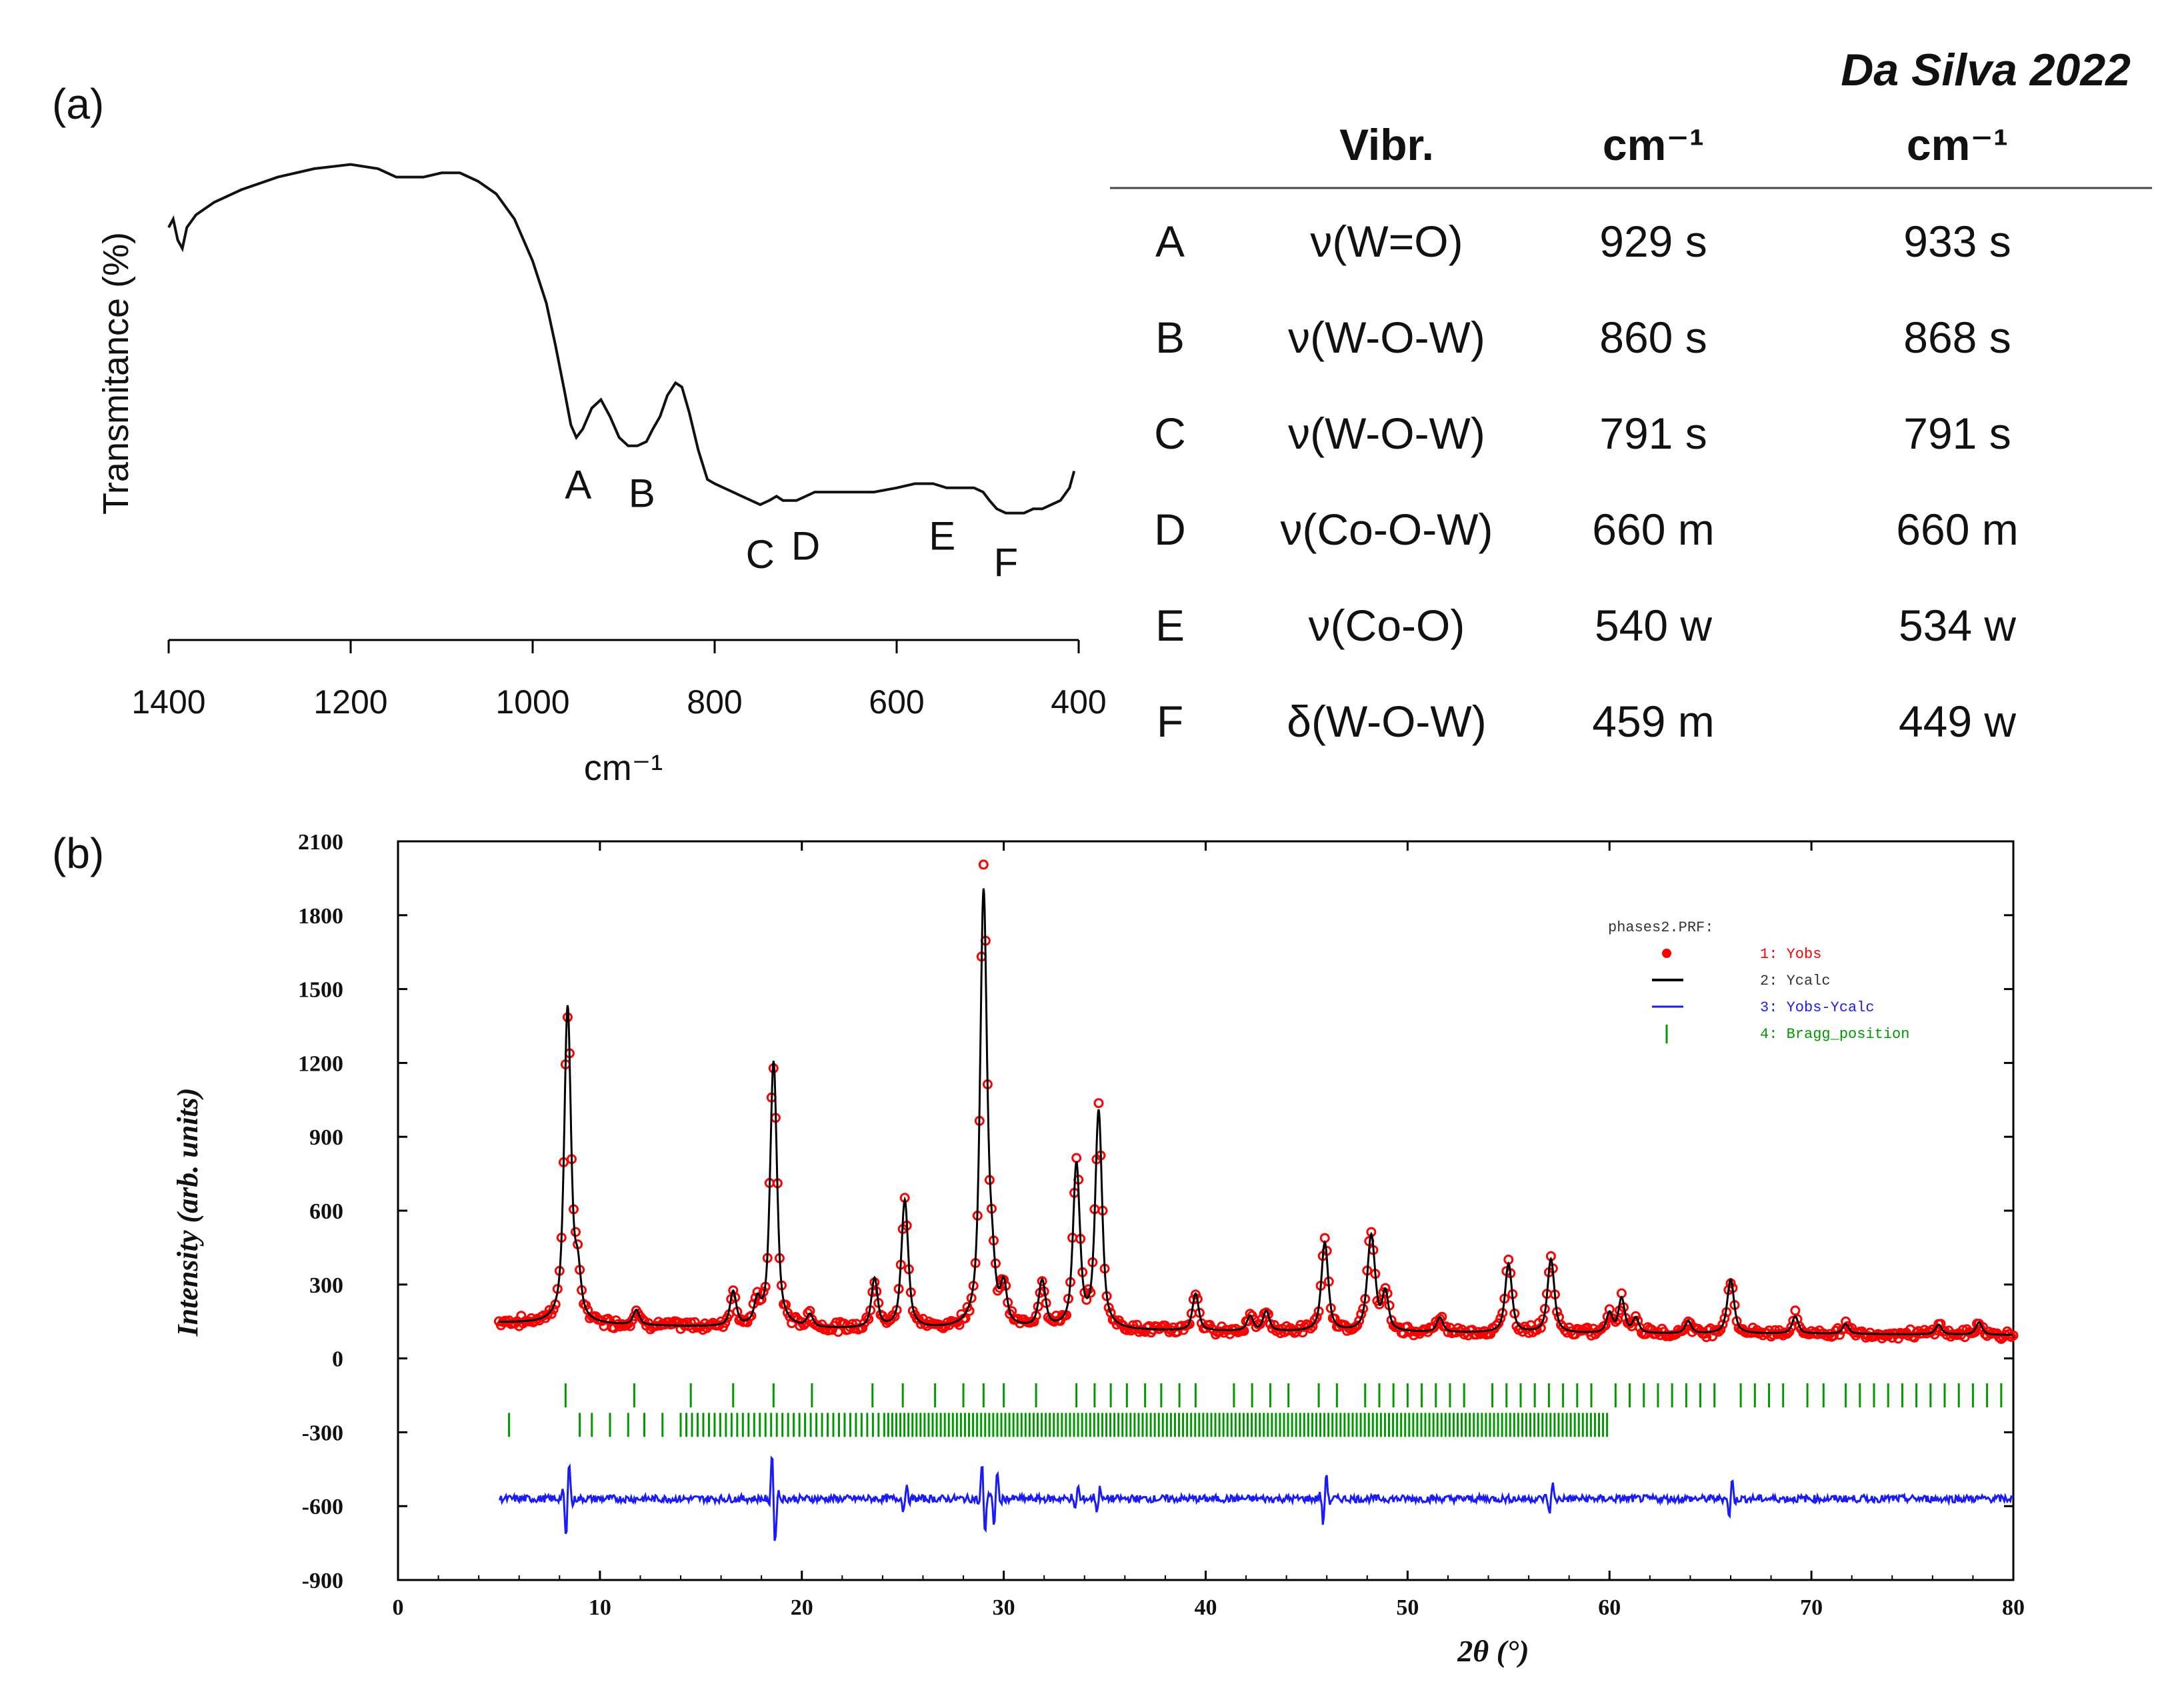  What do you see at coordinates (1407, 1607) in the screenshot?
I see `xrd-x-tick-label: 50` at bounding box center [1407, 1607].